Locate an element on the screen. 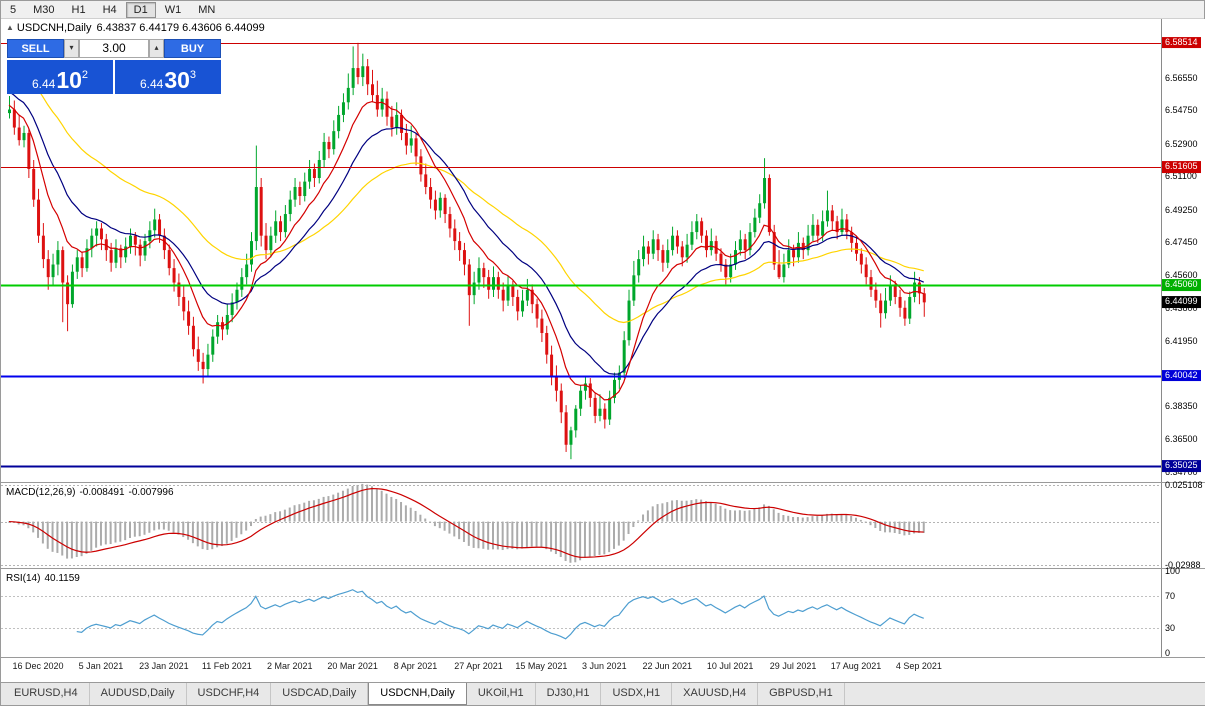 The image size is (1205, 706). chart-tab-audusd: AUDUSD,Daily is located at coordinates (138, 694).